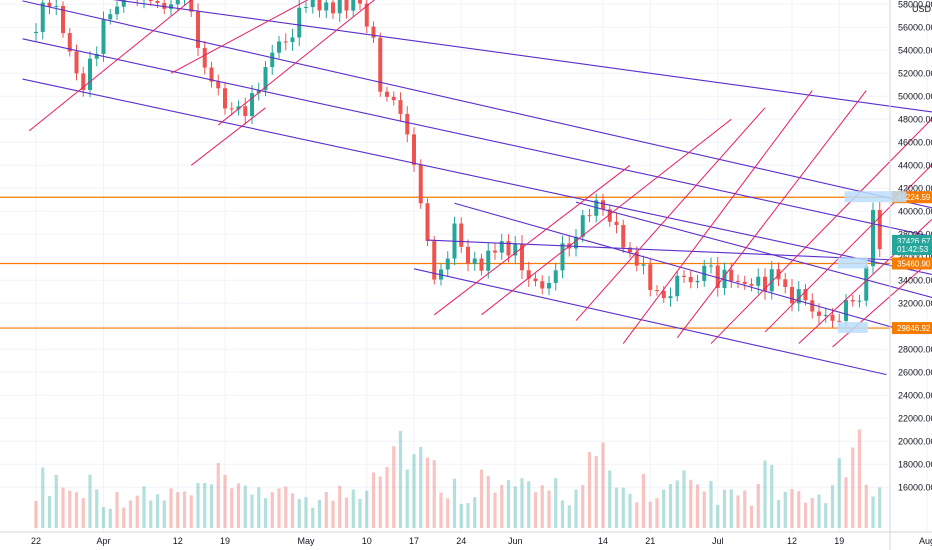 This screenshot has height=550, width=932. What do you see at coordinates (915, 303) in the screenshot?
I see `y-tick-label: 32000.00` at bounding box center [915, 303].